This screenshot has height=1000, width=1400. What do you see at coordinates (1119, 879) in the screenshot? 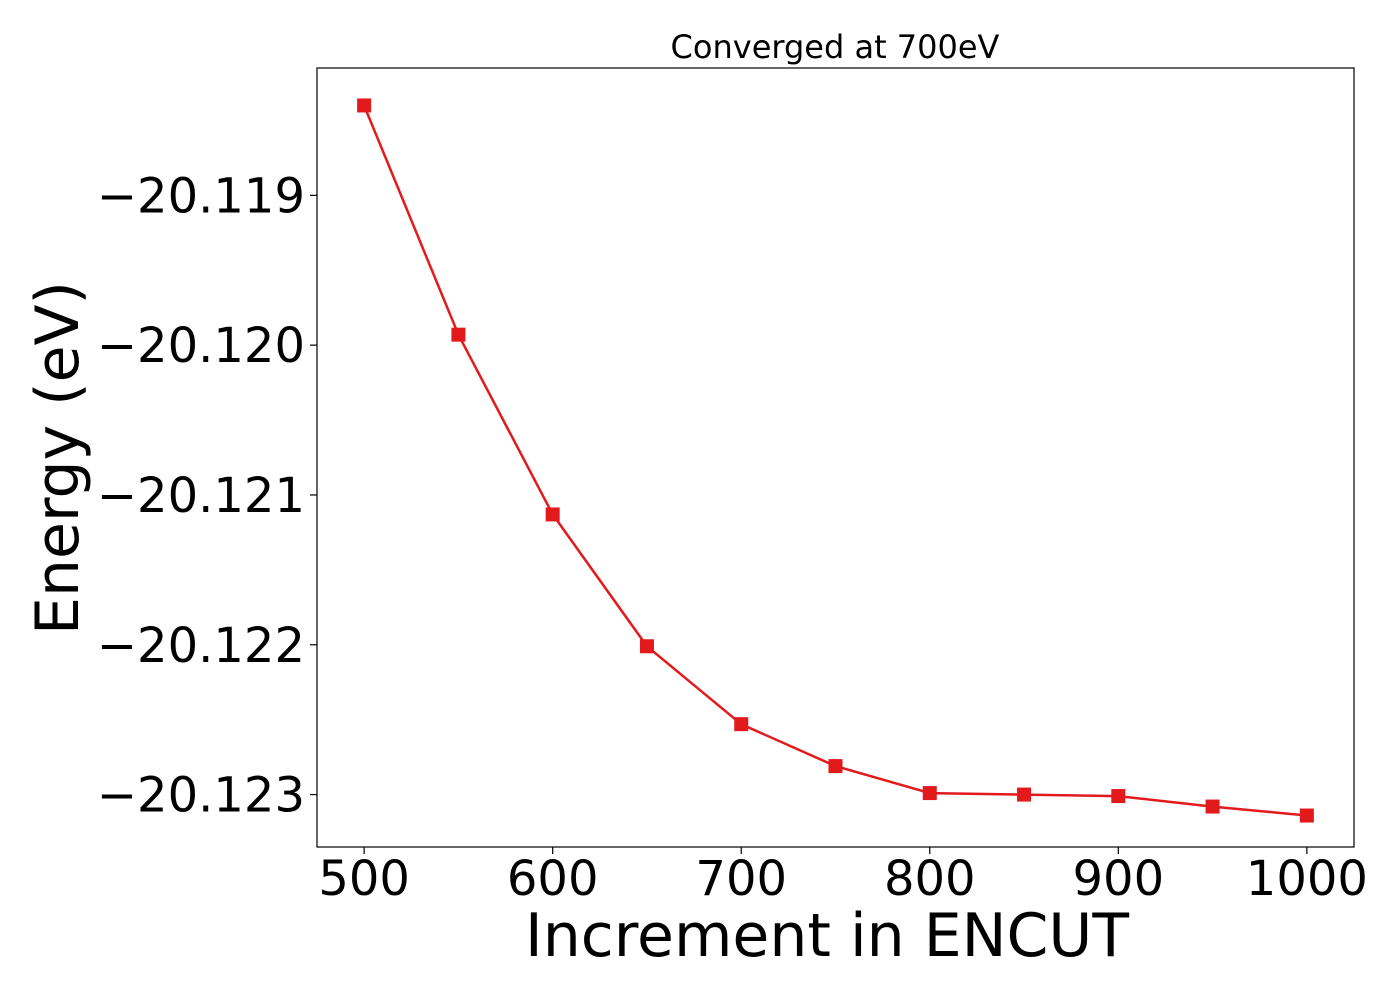
I see `x-tick-label: 900` at bounding box center [1119, 879].